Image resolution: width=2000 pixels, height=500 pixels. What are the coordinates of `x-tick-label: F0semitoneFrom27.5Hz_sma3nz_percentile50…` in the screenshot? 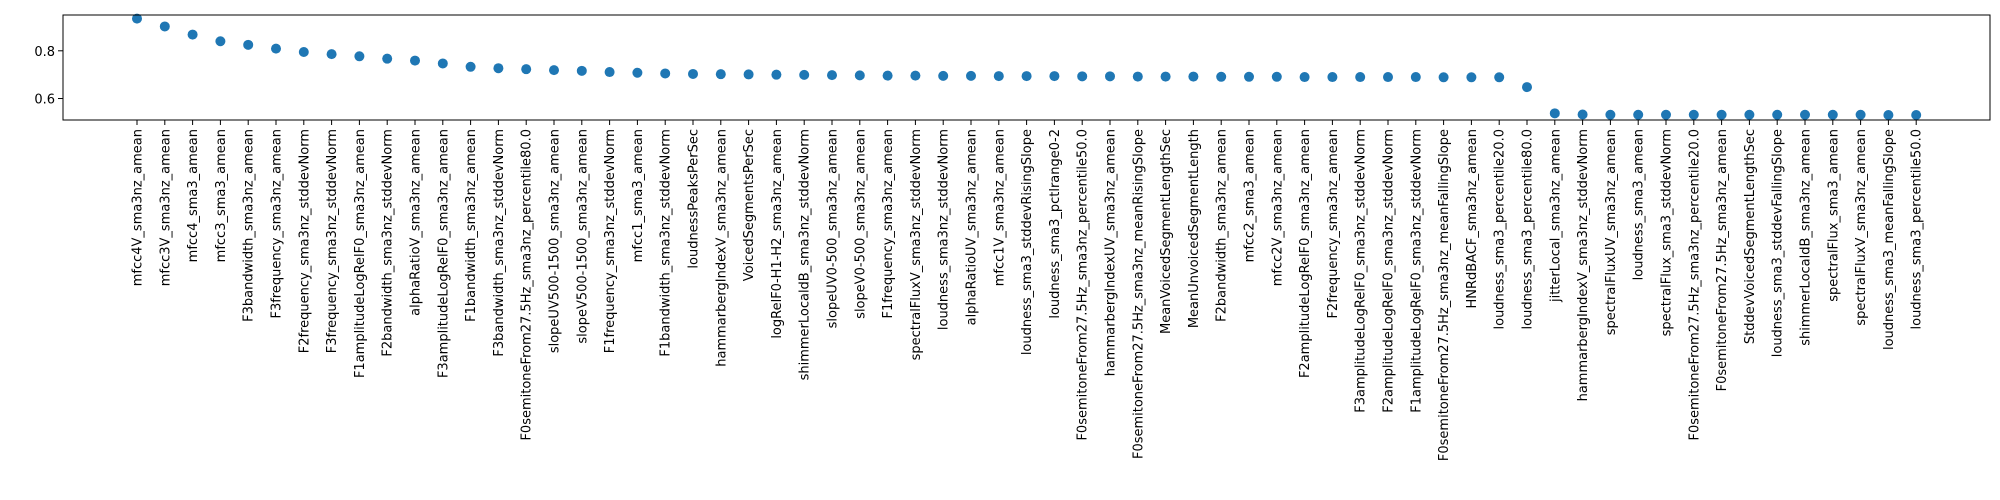 It's located at (1083, 285).